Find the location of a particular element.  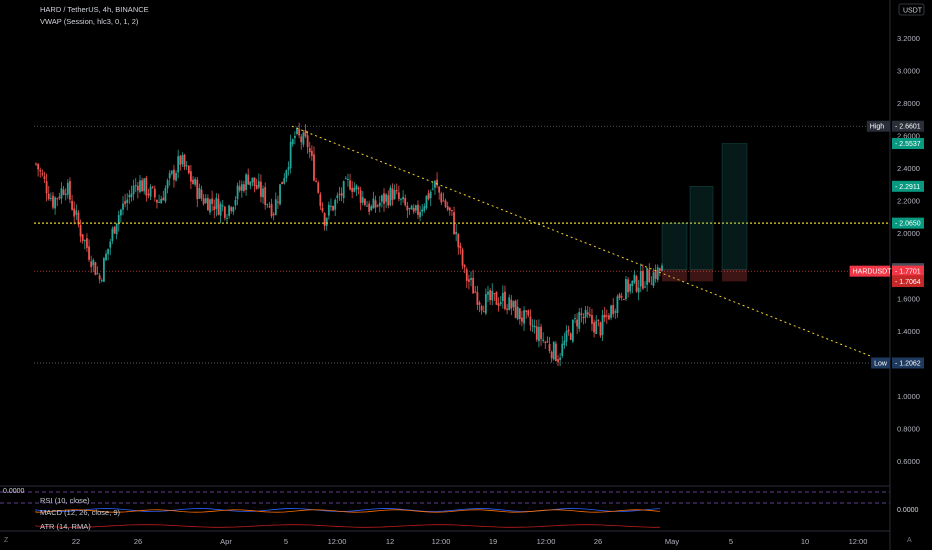

timezone-button: Z is located at coordinates (6, 540).